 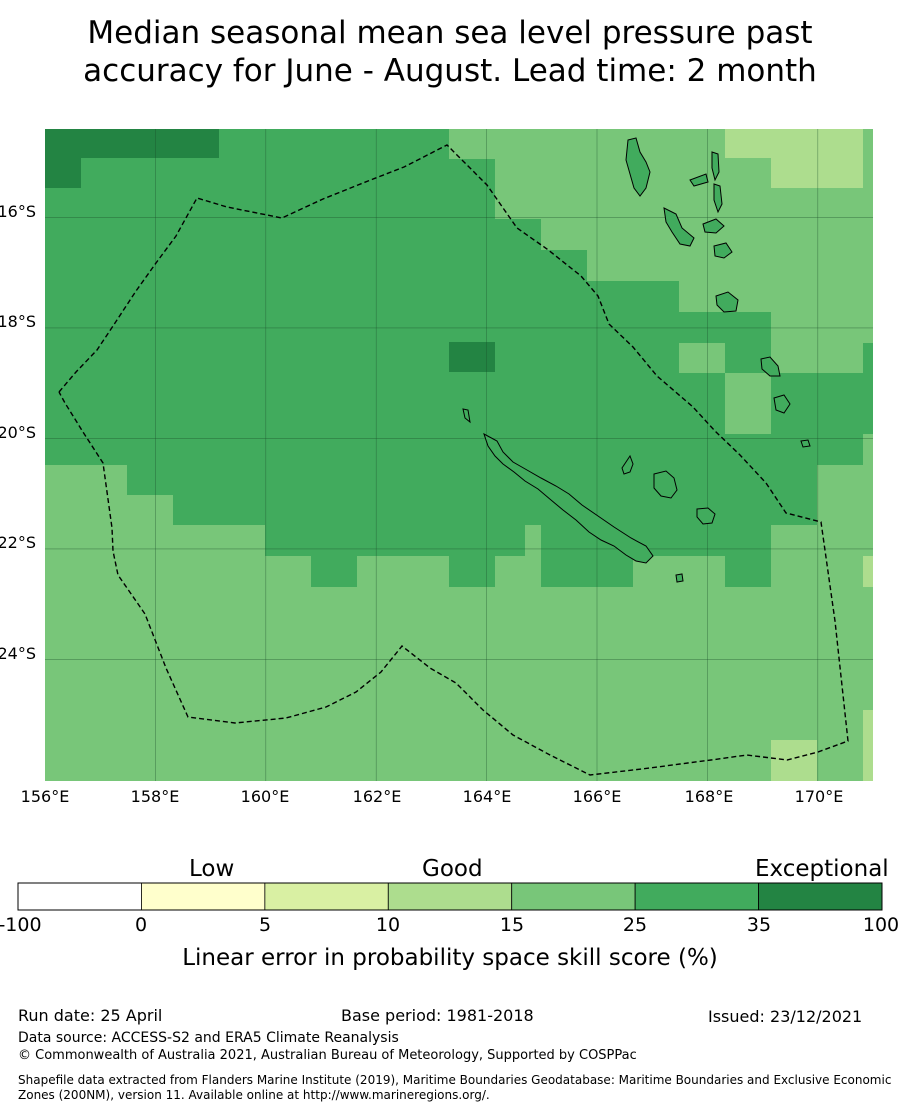 What do you see at coordinates (18, 211) in the screenshot?
I see `lat-label-16s: 16°S` at bounding box center [18, 211].